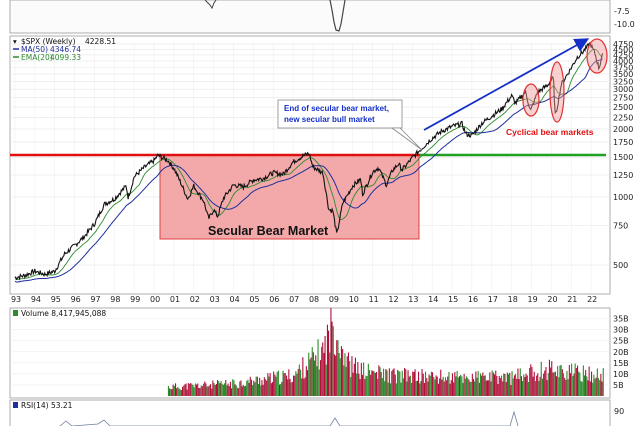 The width and height of the screenshot is (640, 426). Describe the element at coordinates (620, 225) in the screenshot. I see `price-axis-tick: 750` at that location.